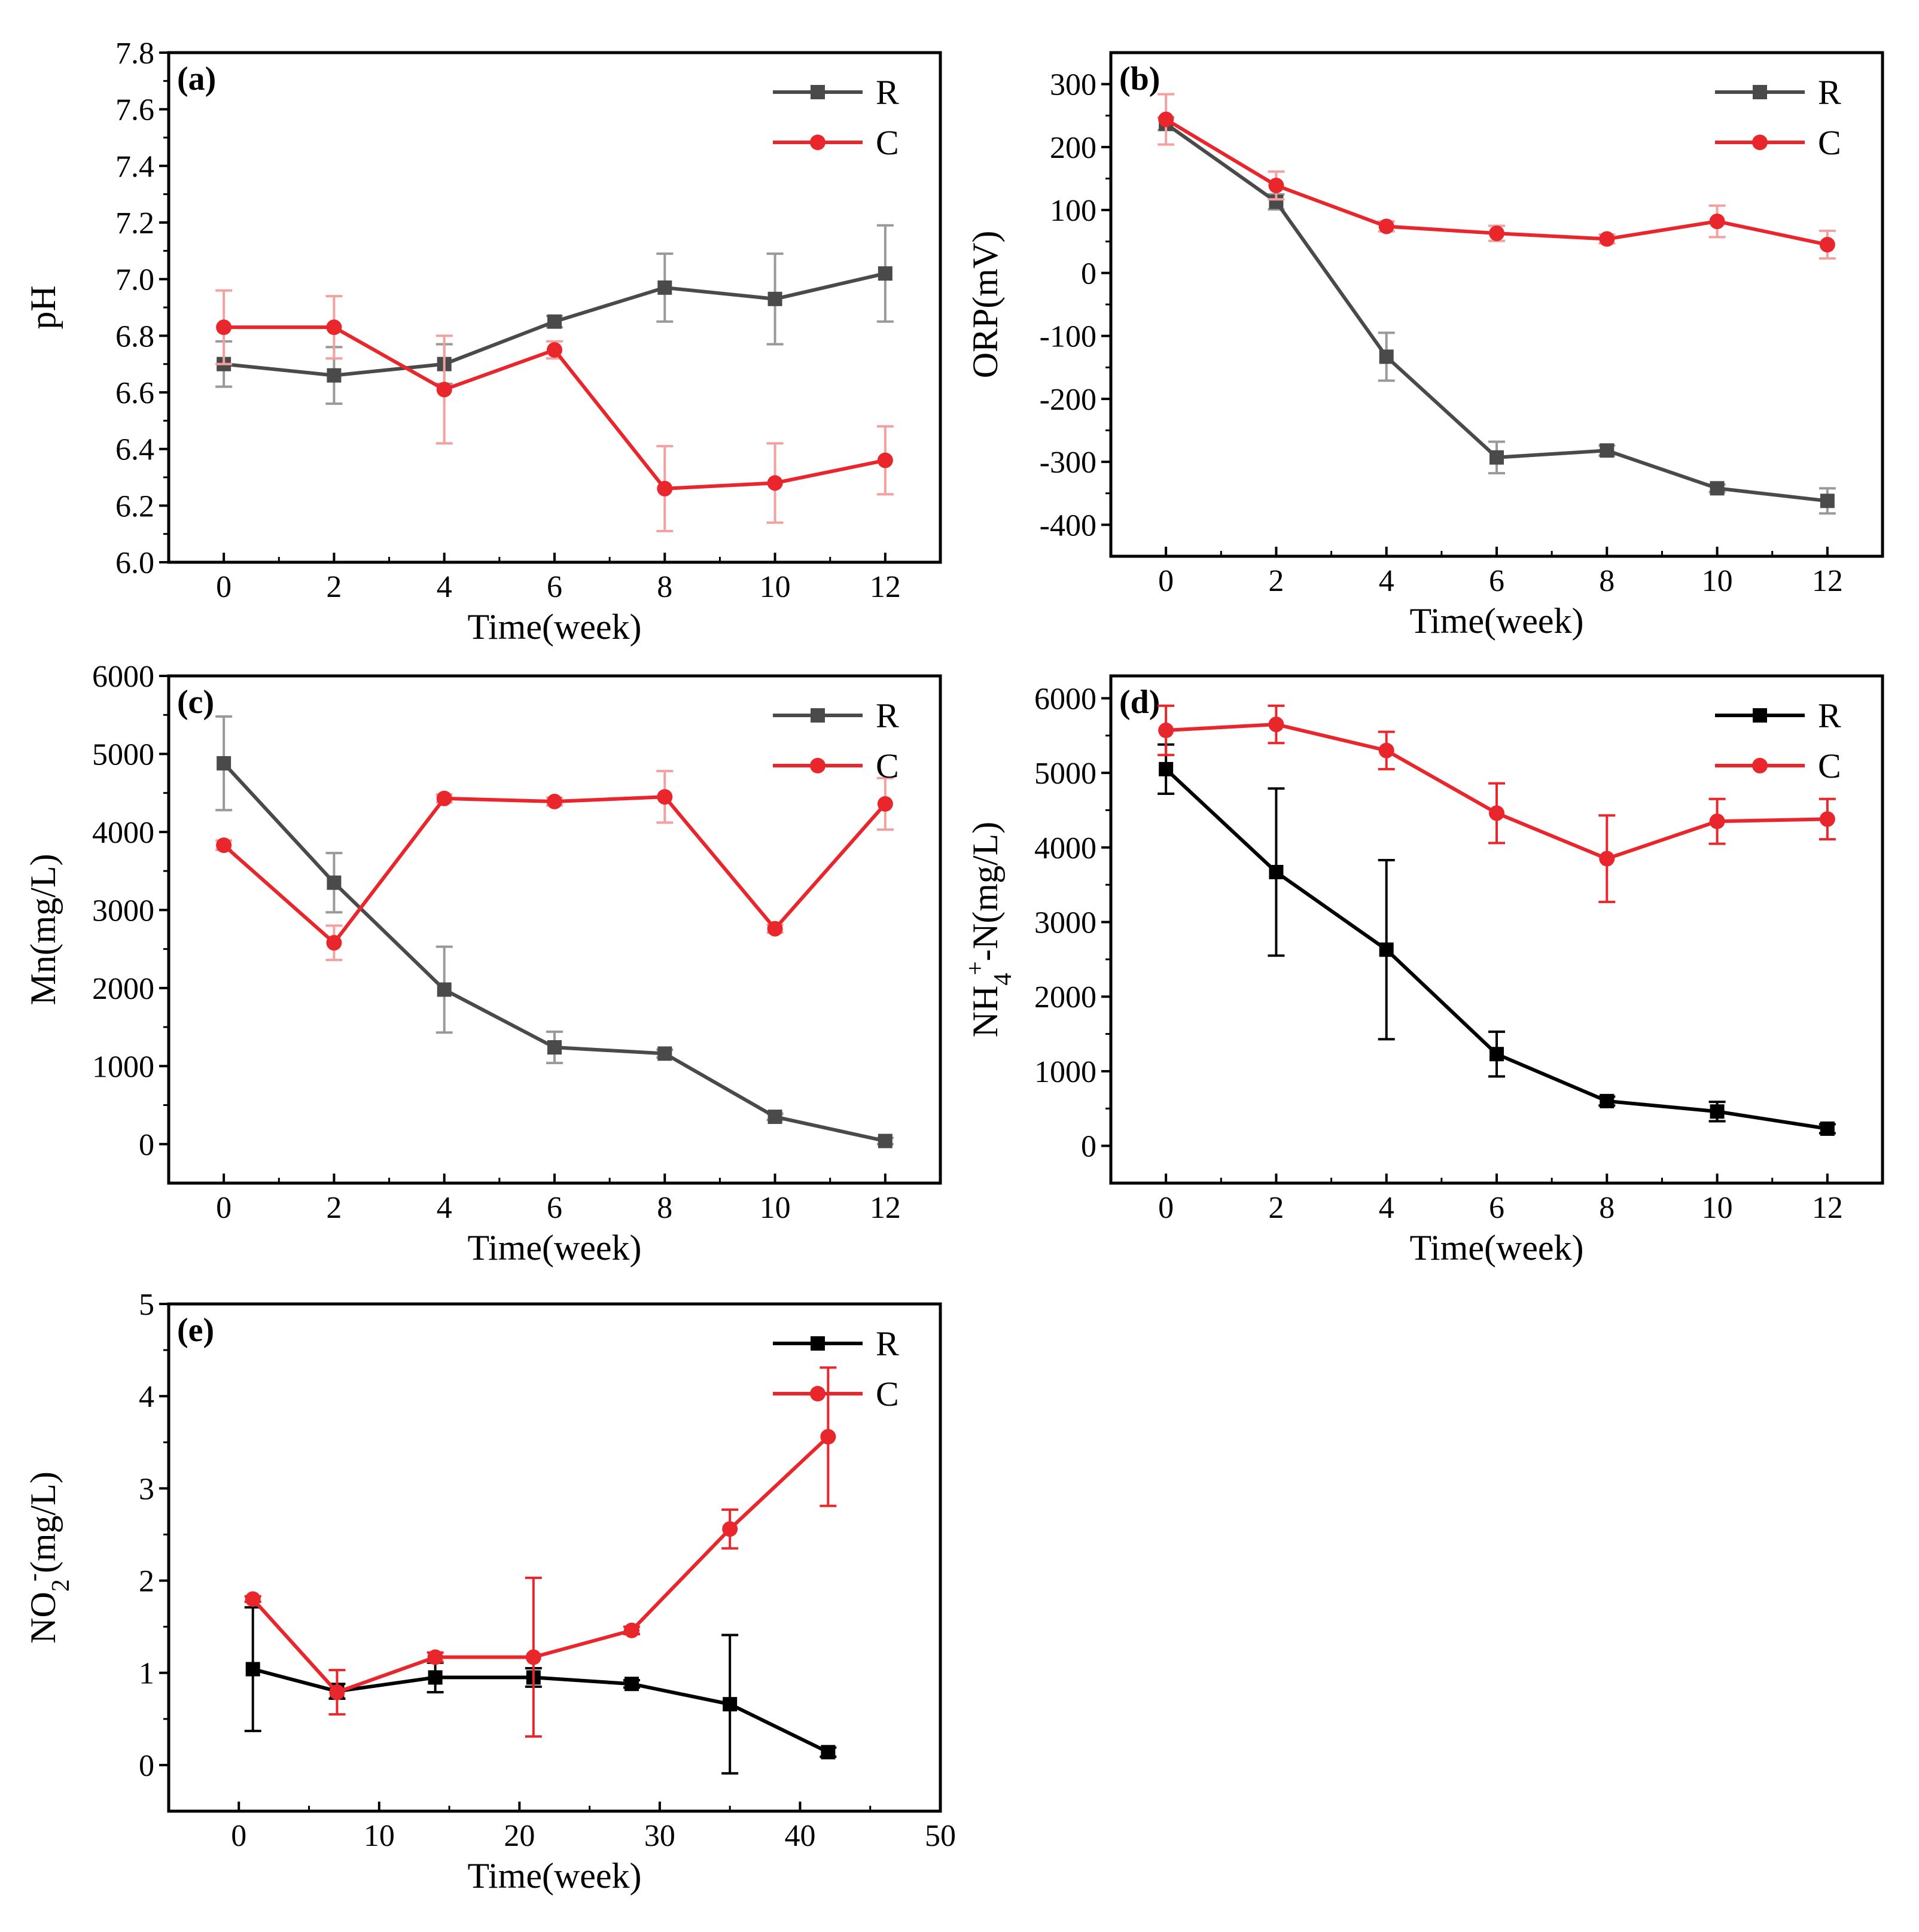  What do you see at coordinates (43, 930) in the screenshot?
I see `y-axis-title: Mn(mg/L)` at bounding box center [43, 930].